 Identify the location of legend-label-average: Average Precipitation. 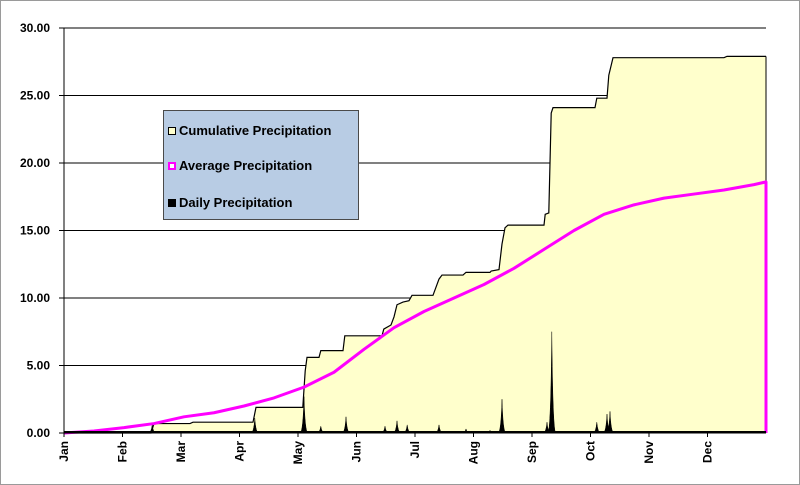
(246, 165).